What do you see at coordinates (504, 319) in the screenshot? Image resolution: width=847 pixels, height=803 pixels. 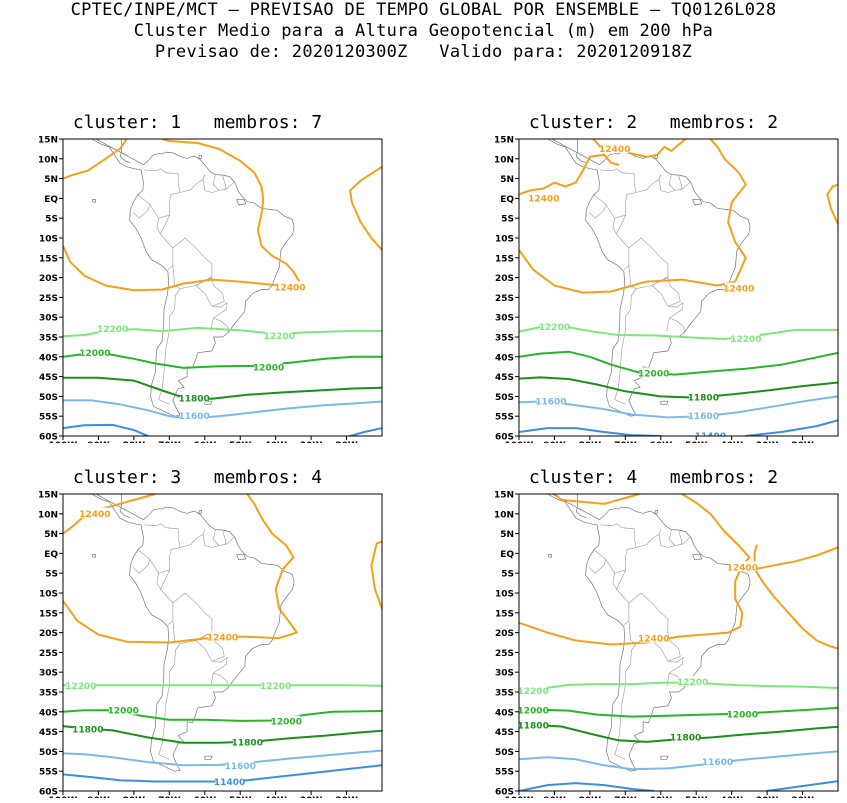 I see `lat-tick-label: 30S` at bounding box center [504, 319].